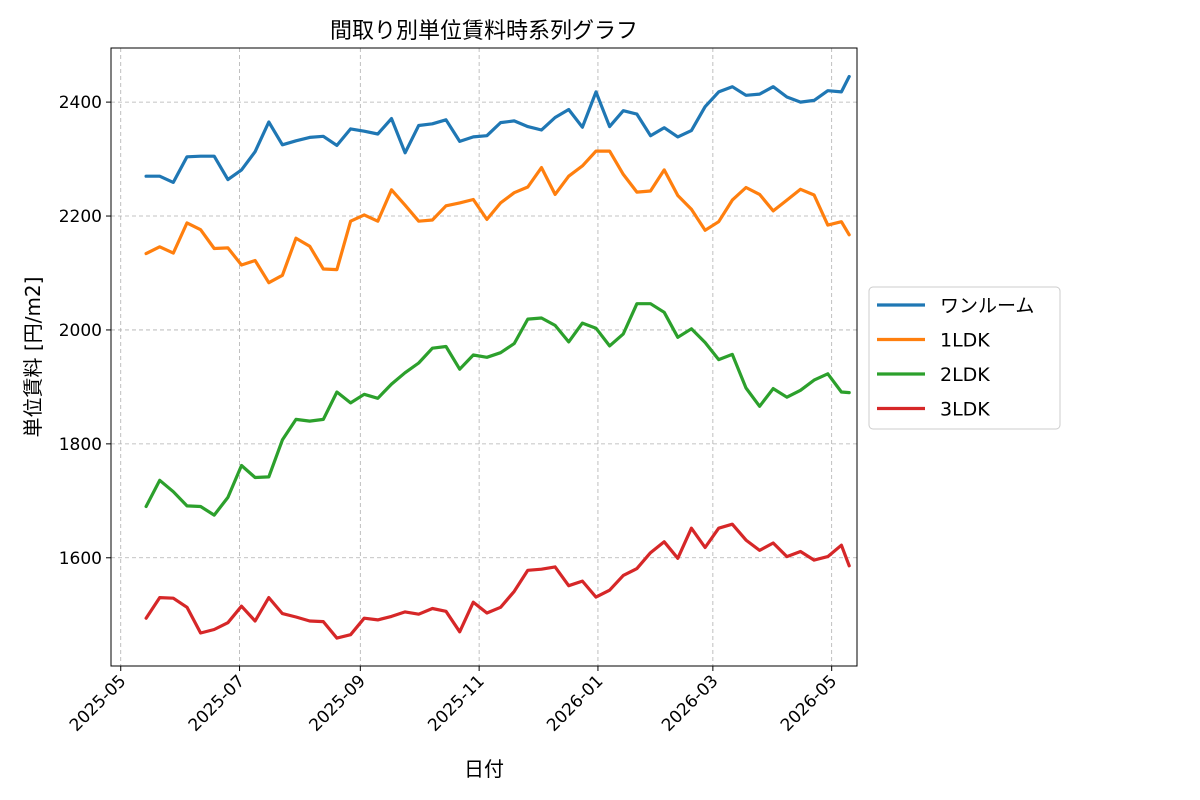  I want to click on x-tick-label: 2026-01, so click(575, 703).